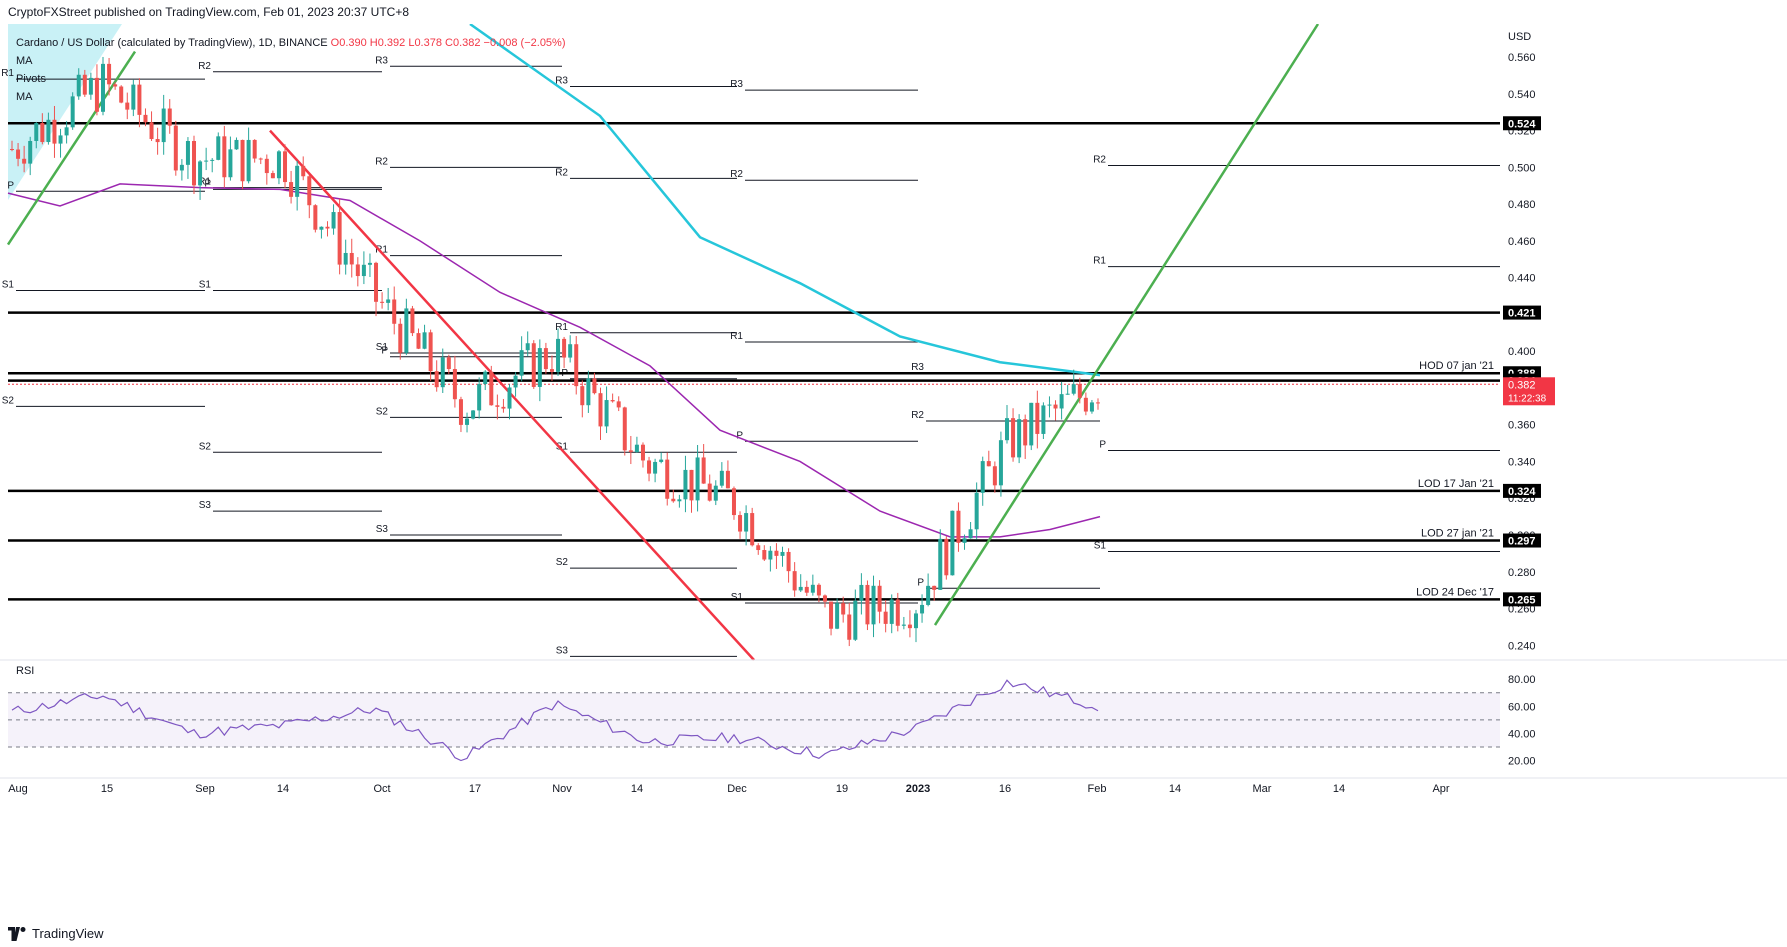 This screenshot has width=1787, height=947. Describe the element at coordinates (1522, 707) in the screenshot. I see `rsi-y-tick: 60.00` at that location.